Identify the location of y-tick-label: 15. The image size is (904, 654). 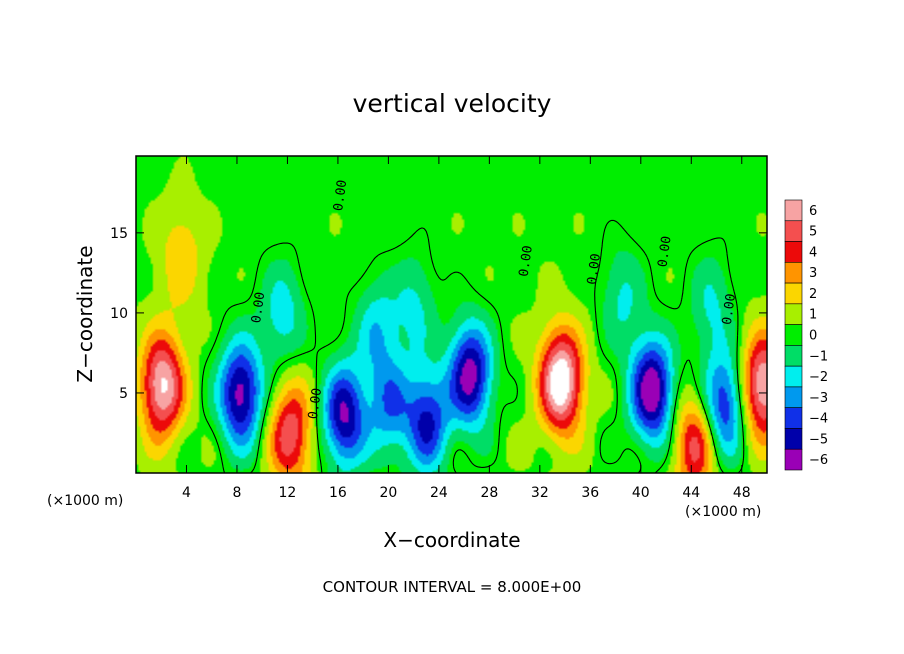
(119, 234).